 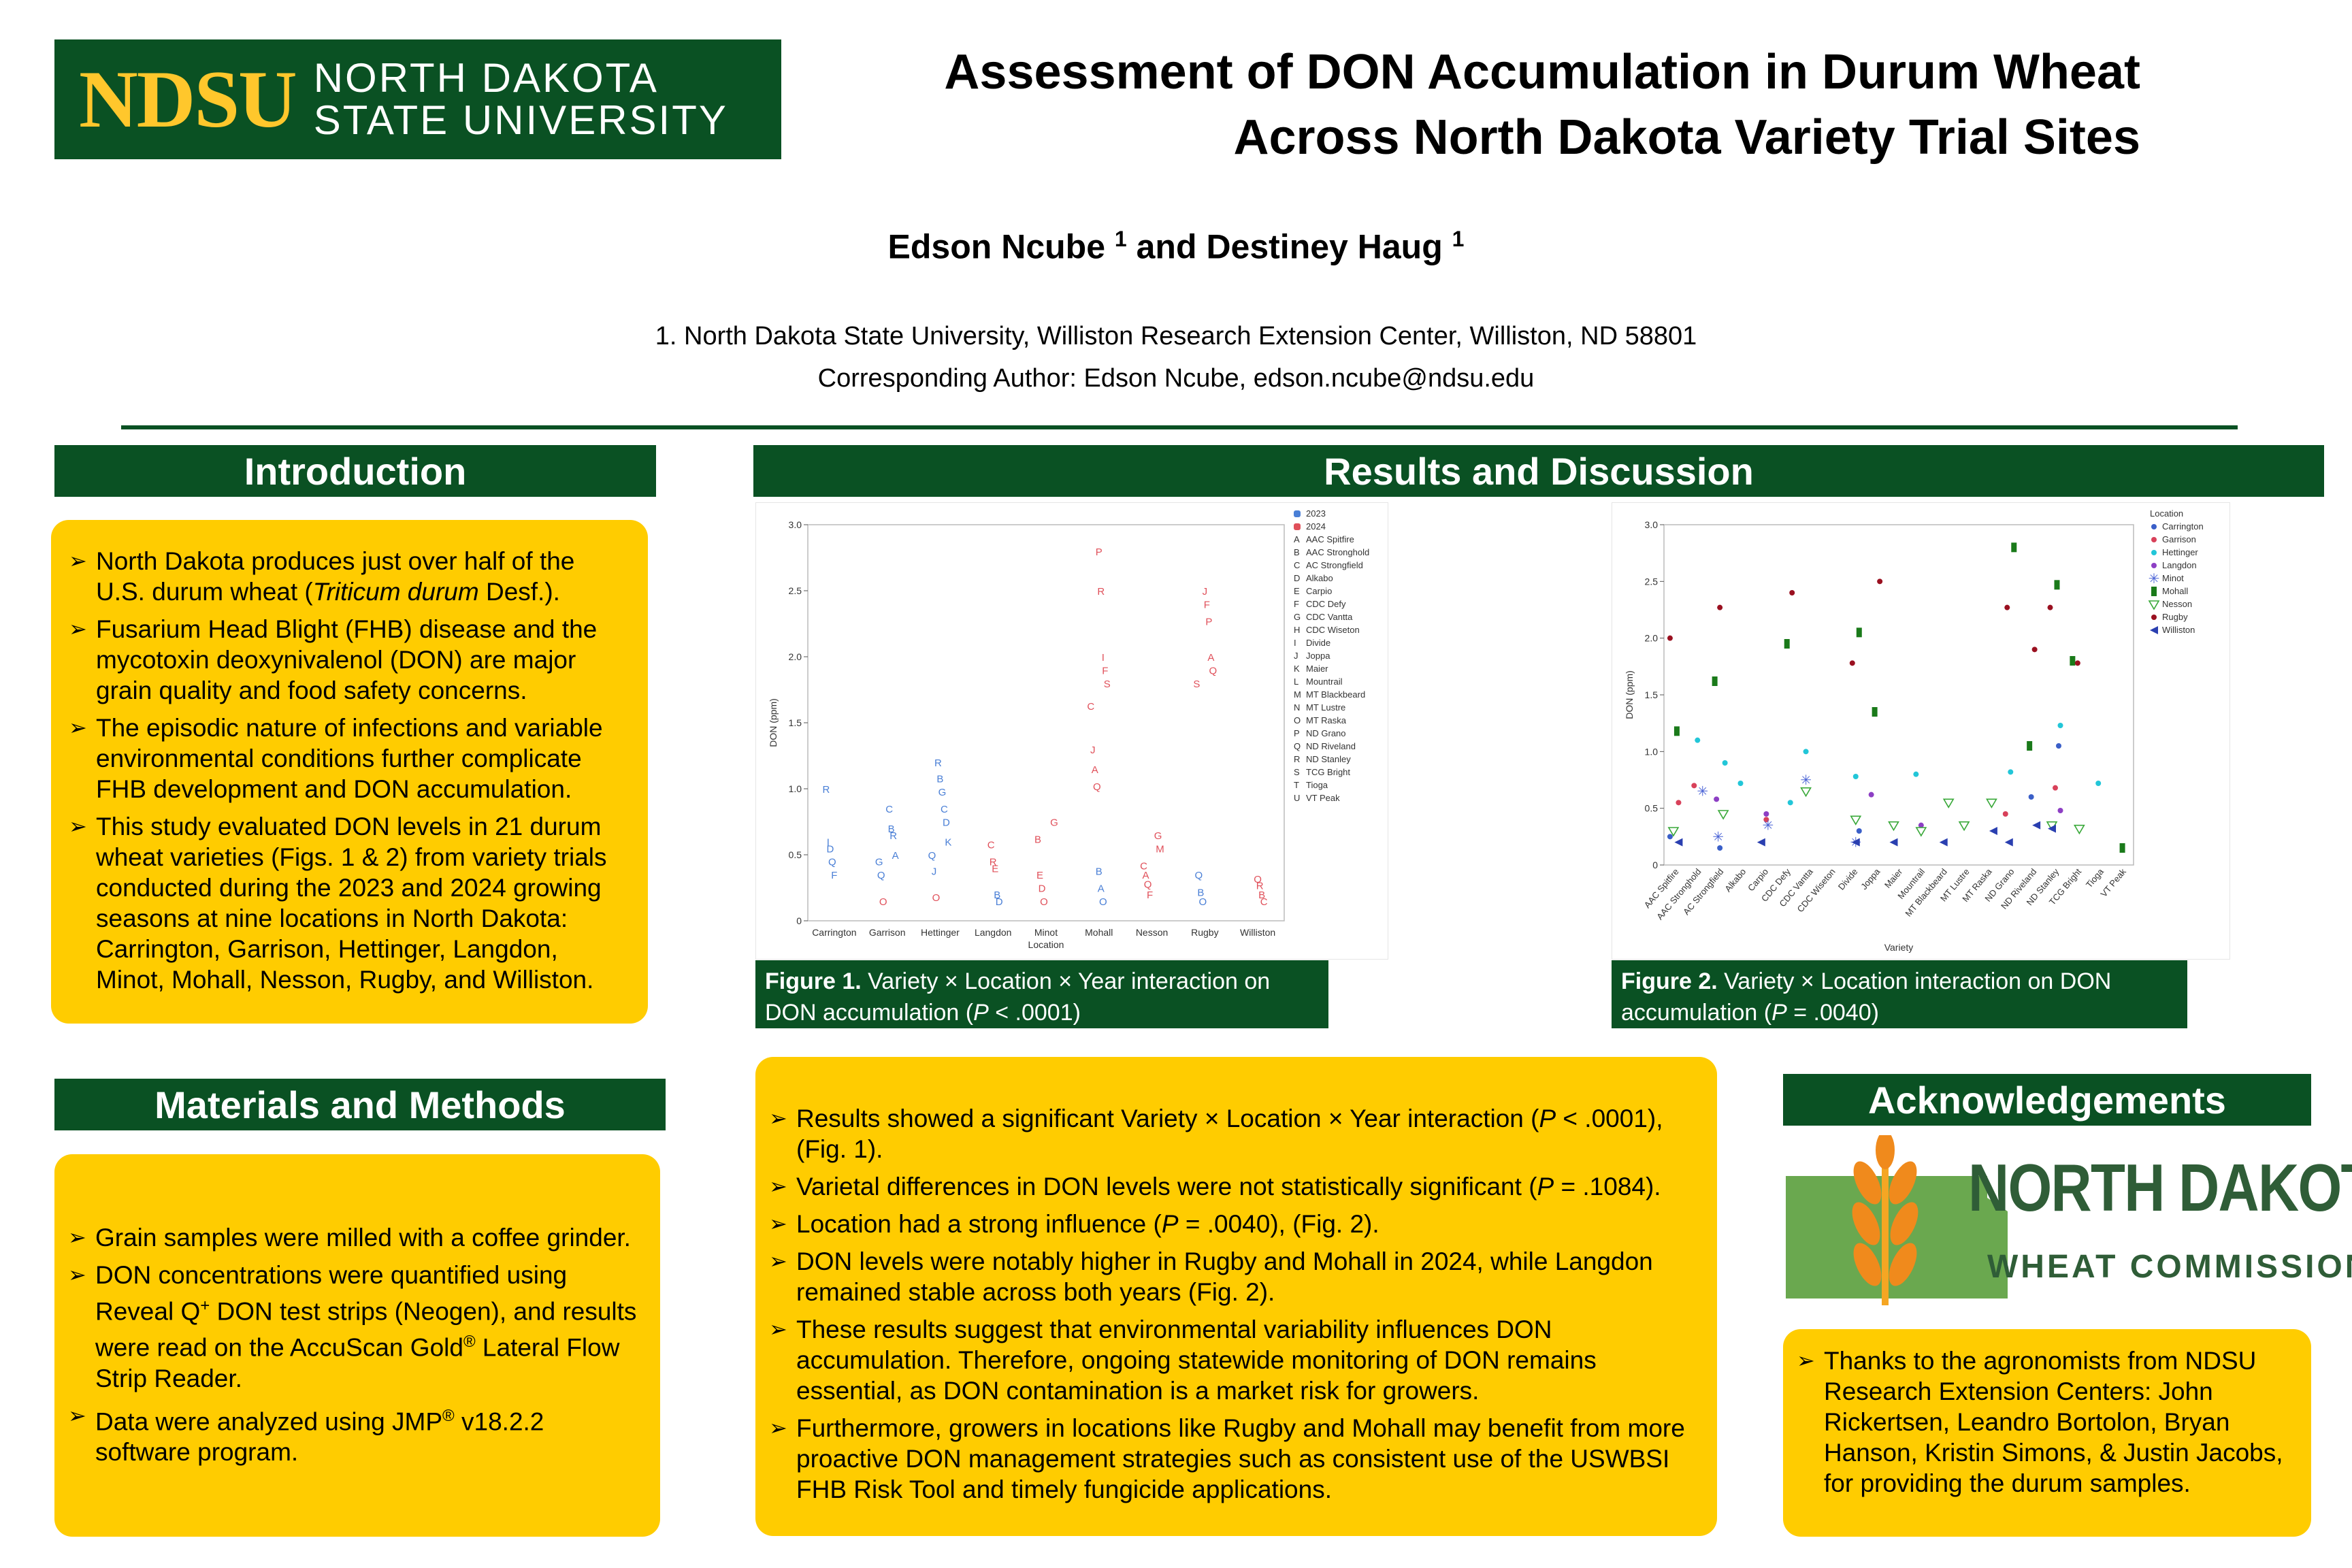 I want to click on x-tick-label: Minot, so click(x=1046, y=933).